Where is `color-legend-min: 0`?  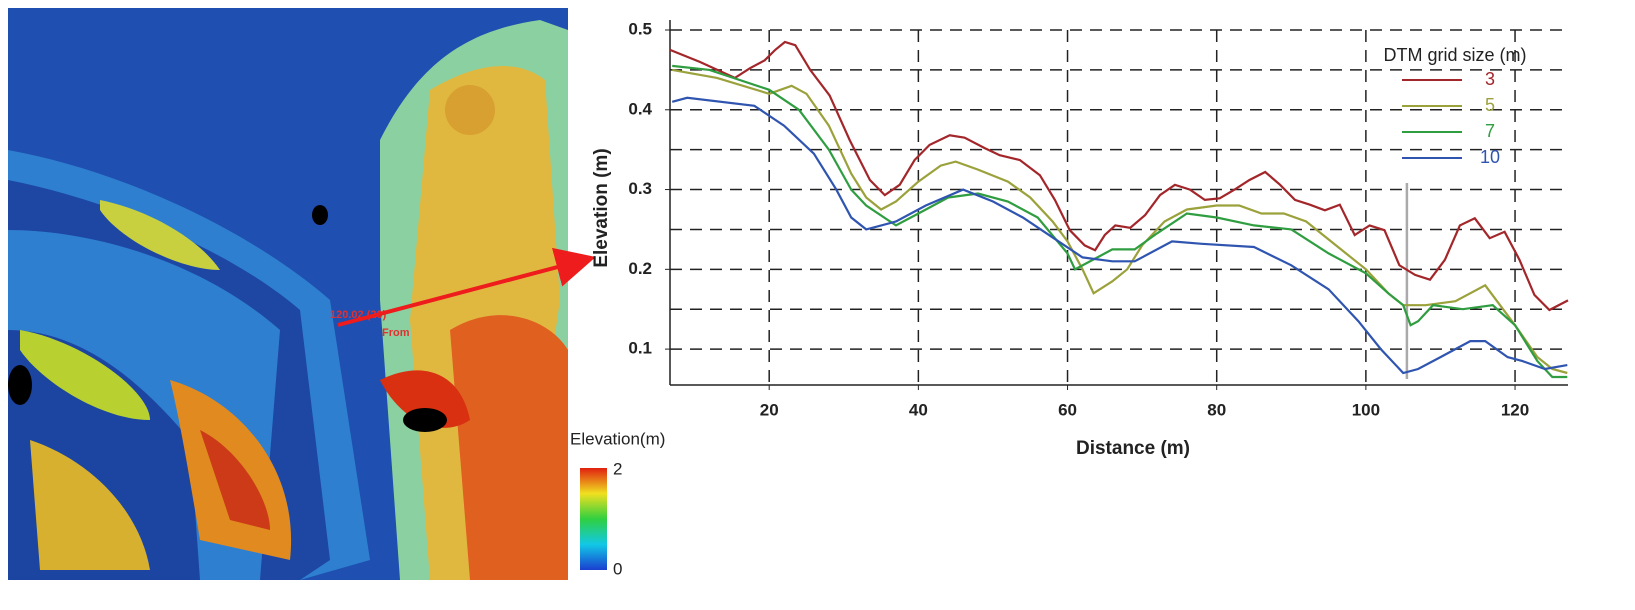
color-legend-min: 0 is located at coordinates (617, 568).